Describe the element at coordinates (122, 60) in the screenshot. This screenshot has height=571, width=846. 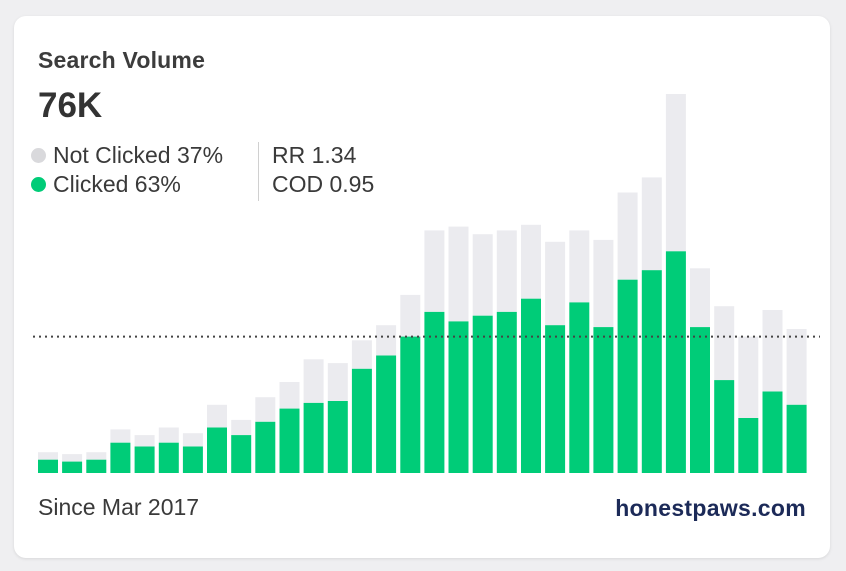
I see `card-title: Search Volume` at that location.